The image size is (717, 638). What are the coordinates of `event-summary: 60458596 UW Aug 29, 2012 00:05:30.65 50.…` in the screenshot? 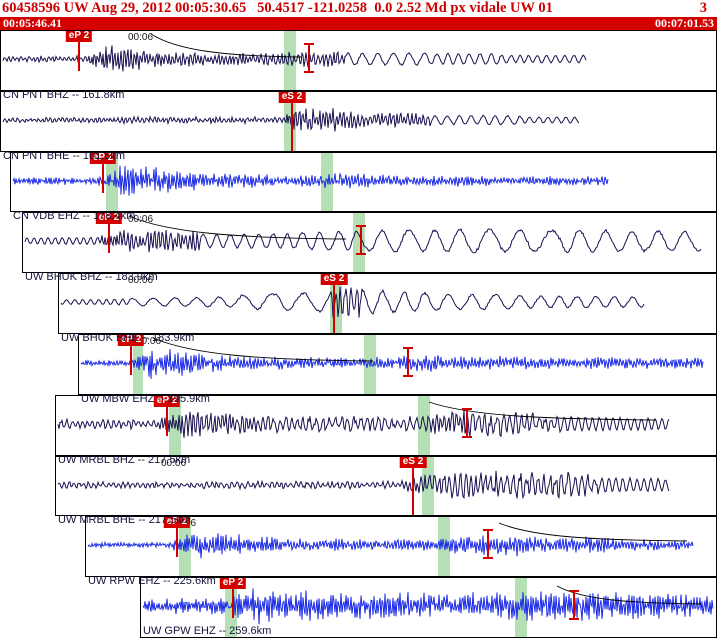 It's located at (277, 8).